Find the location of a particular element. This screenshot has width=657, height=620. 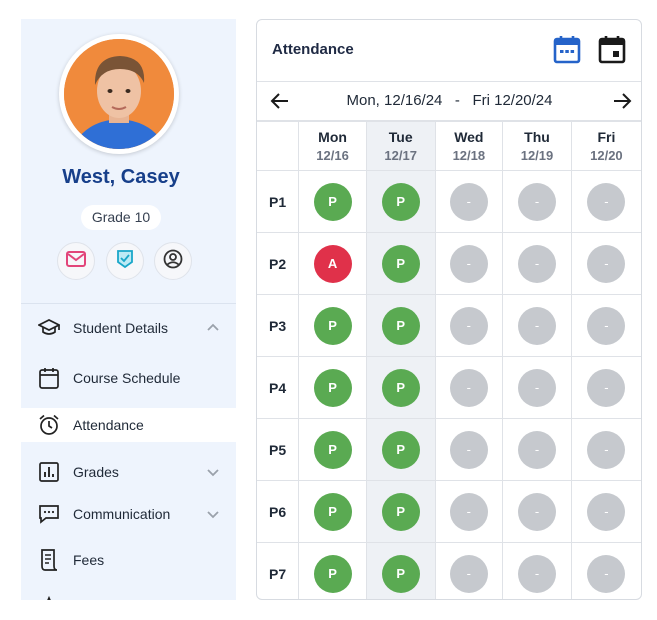

sidebar-item-label: Course Schedule is located at coordinates (127, 378).